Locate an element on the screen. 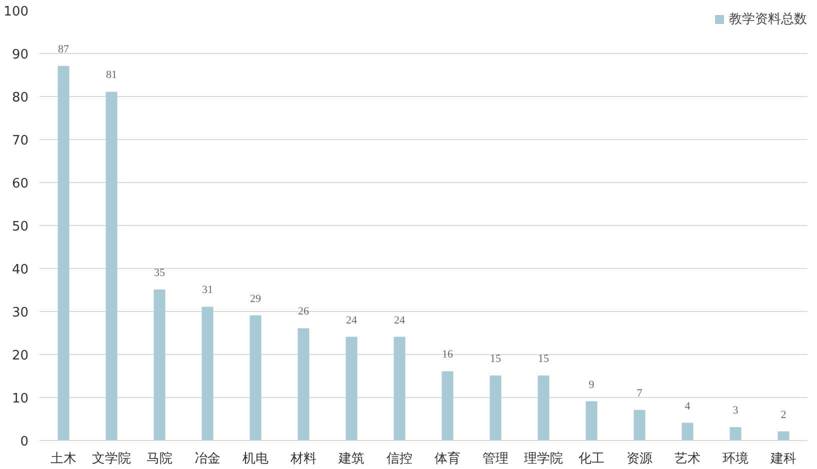 This screenshot has width=817, height=469. y-tick-label: 100 is located at coordinates (16, 12).